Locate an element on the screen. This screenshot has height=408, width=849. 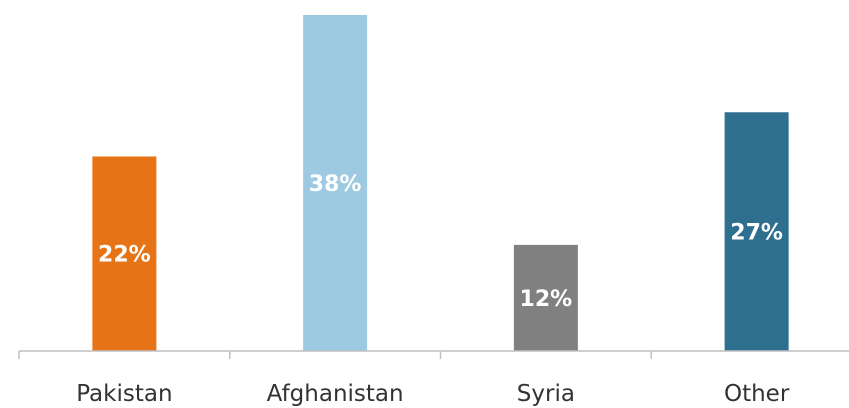
data-label-afghanistan: 38% is located at coordinates (335, 184).